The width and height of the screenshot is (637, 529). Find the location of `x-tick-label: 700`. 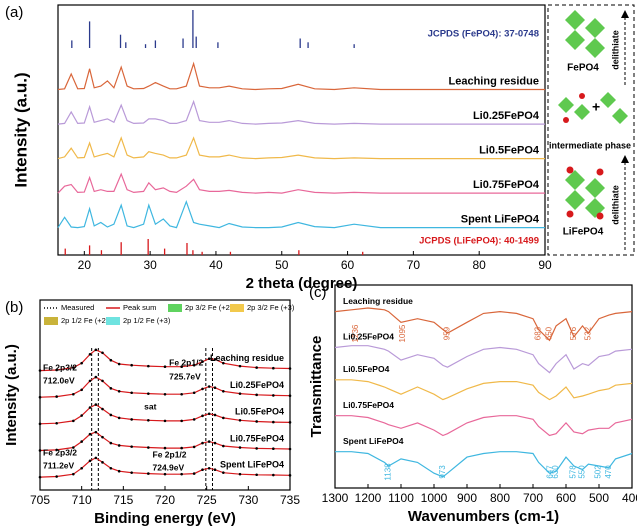

x-tick-label: 700 is located at coordinates (533, 498).